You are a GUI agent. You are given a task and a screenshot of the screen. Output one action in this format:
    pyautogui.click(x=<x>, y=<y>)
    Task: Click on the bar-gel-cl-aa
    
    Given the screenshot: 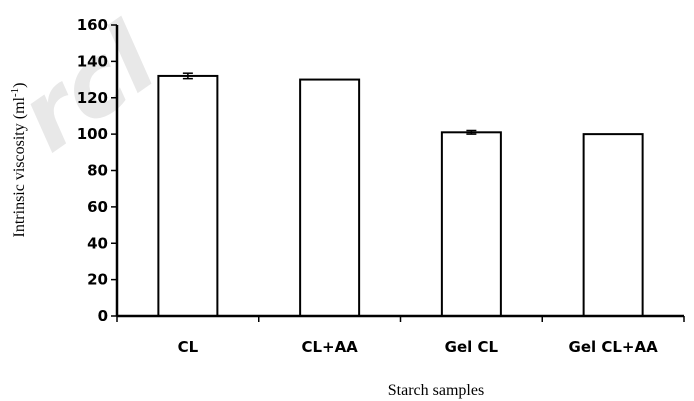 What is the action you would take?
    pyautogui.click(x=613, y=225)
    